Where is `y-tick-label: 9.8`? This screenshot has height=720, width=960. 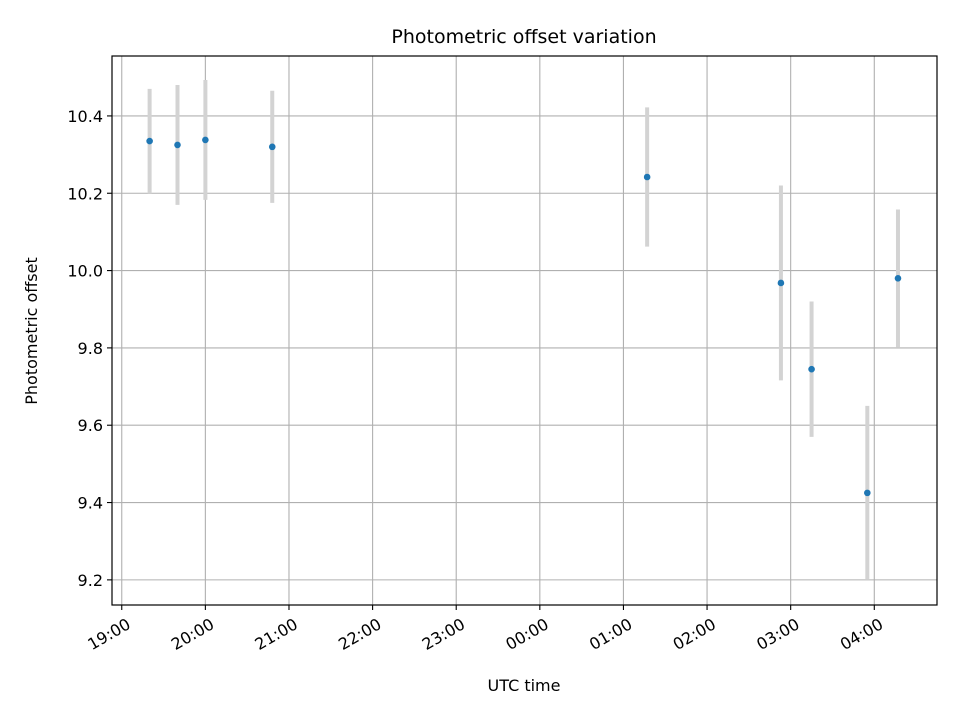 y-tick-label: 9.8 is located at coordinates (90, 348).